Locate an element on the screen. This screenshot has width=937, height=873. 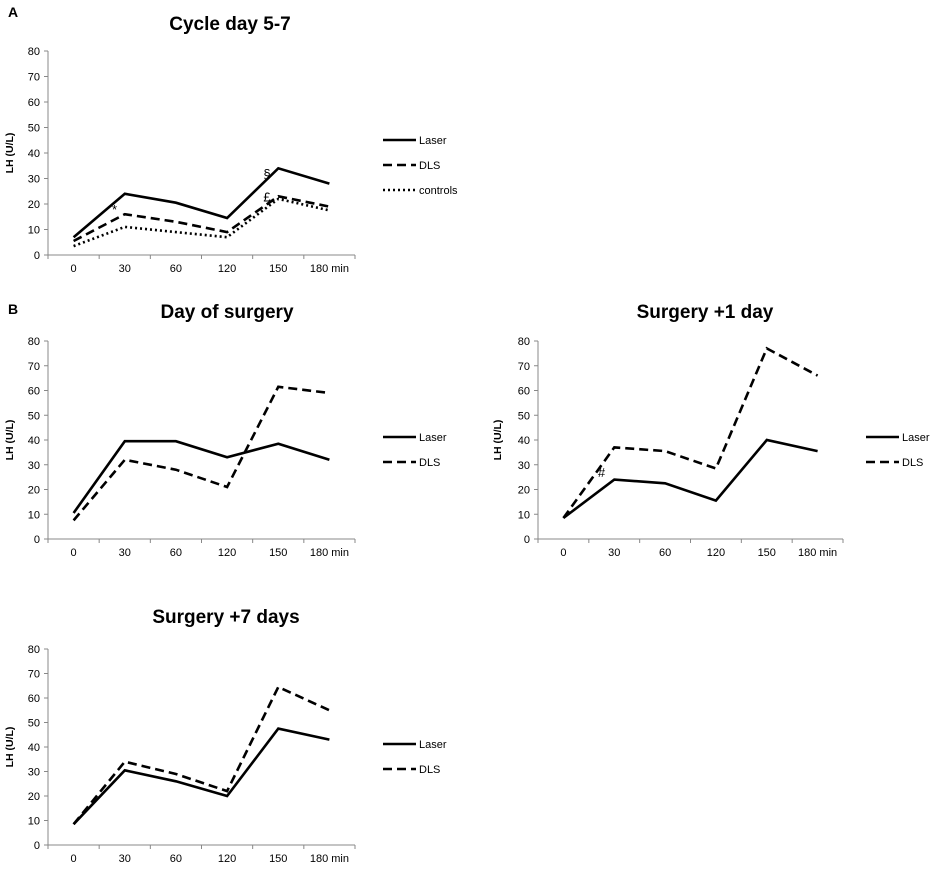
chart-title: Surgery +7 days is located at coordinates (225, 617).